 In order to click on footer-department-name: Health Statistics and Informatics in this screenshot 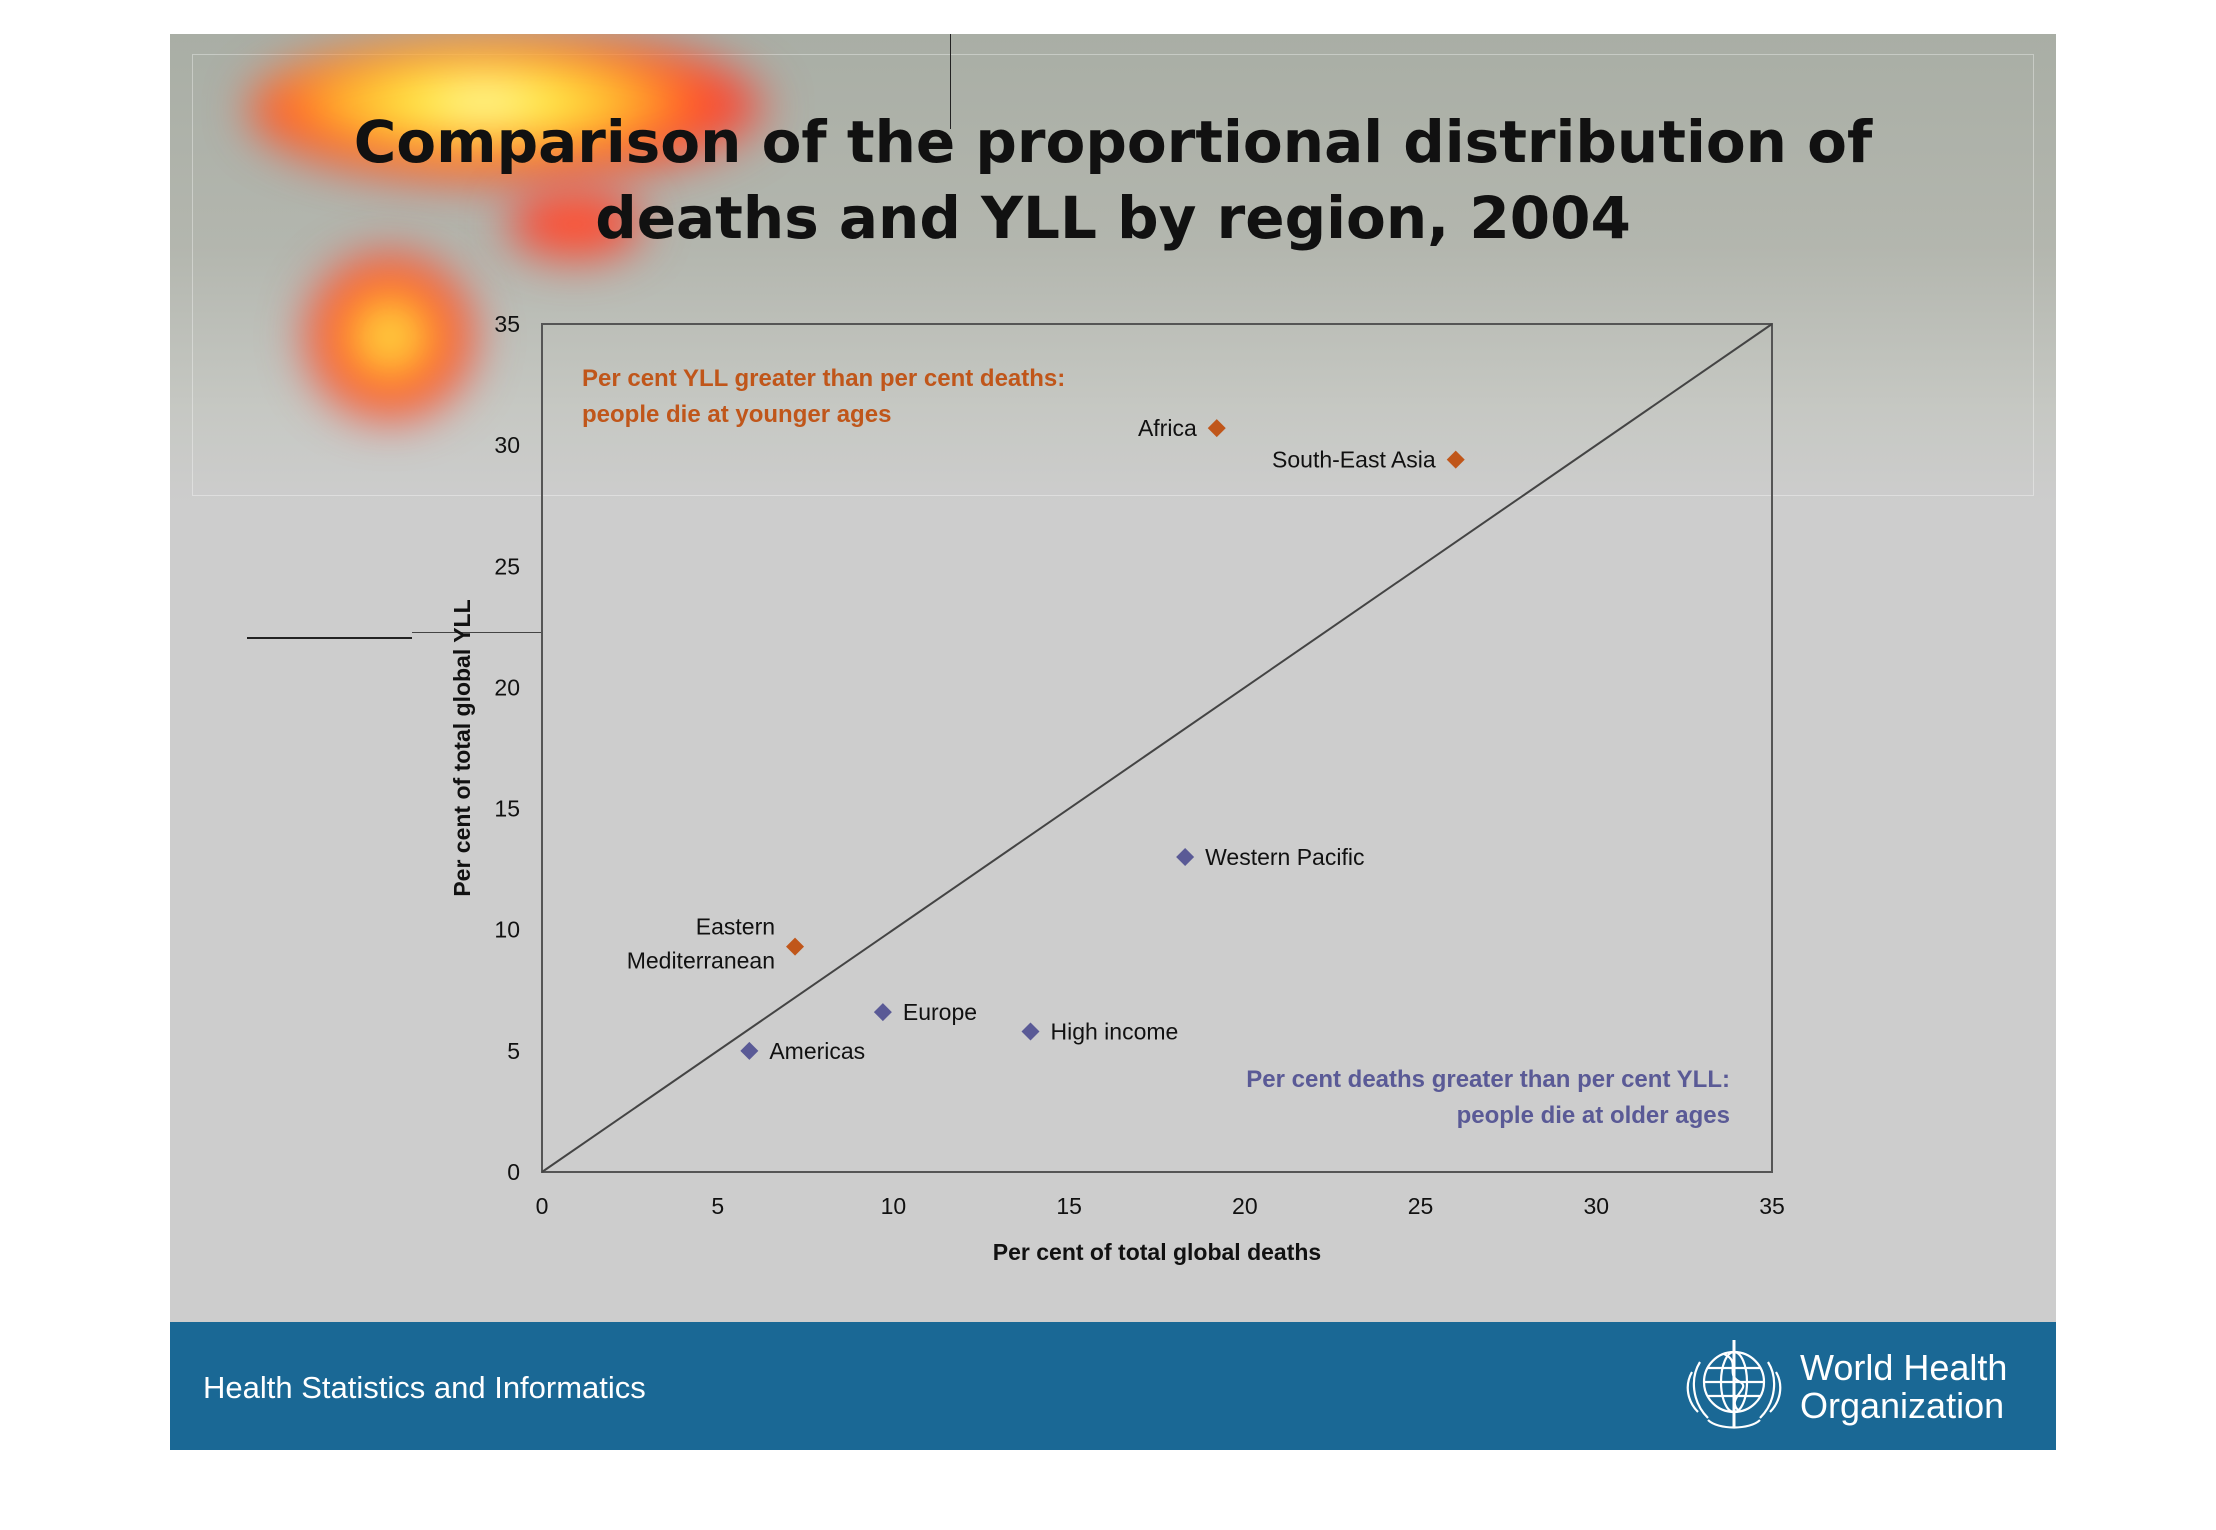, I will do `click(424, 1387)`.